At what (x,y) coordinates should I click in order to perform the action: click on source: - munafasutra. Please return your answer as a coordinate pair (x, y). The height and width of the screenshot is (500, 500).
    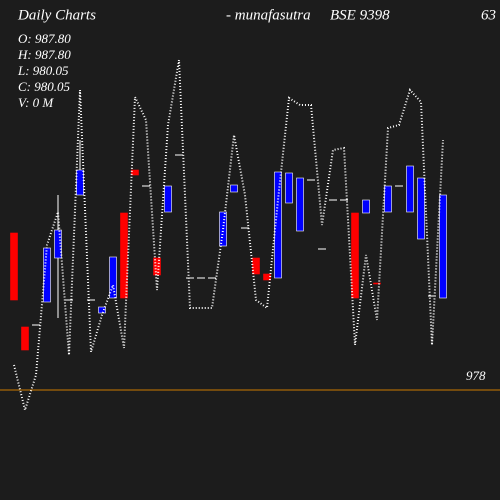
    Looking at the image, I should click on (268, 15).